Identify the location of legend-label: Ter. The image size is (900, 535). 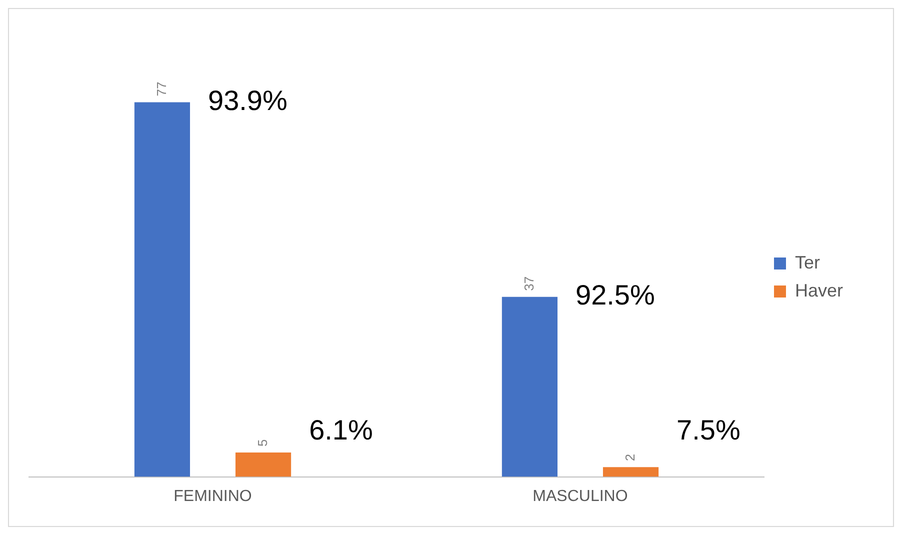
(807, 262).